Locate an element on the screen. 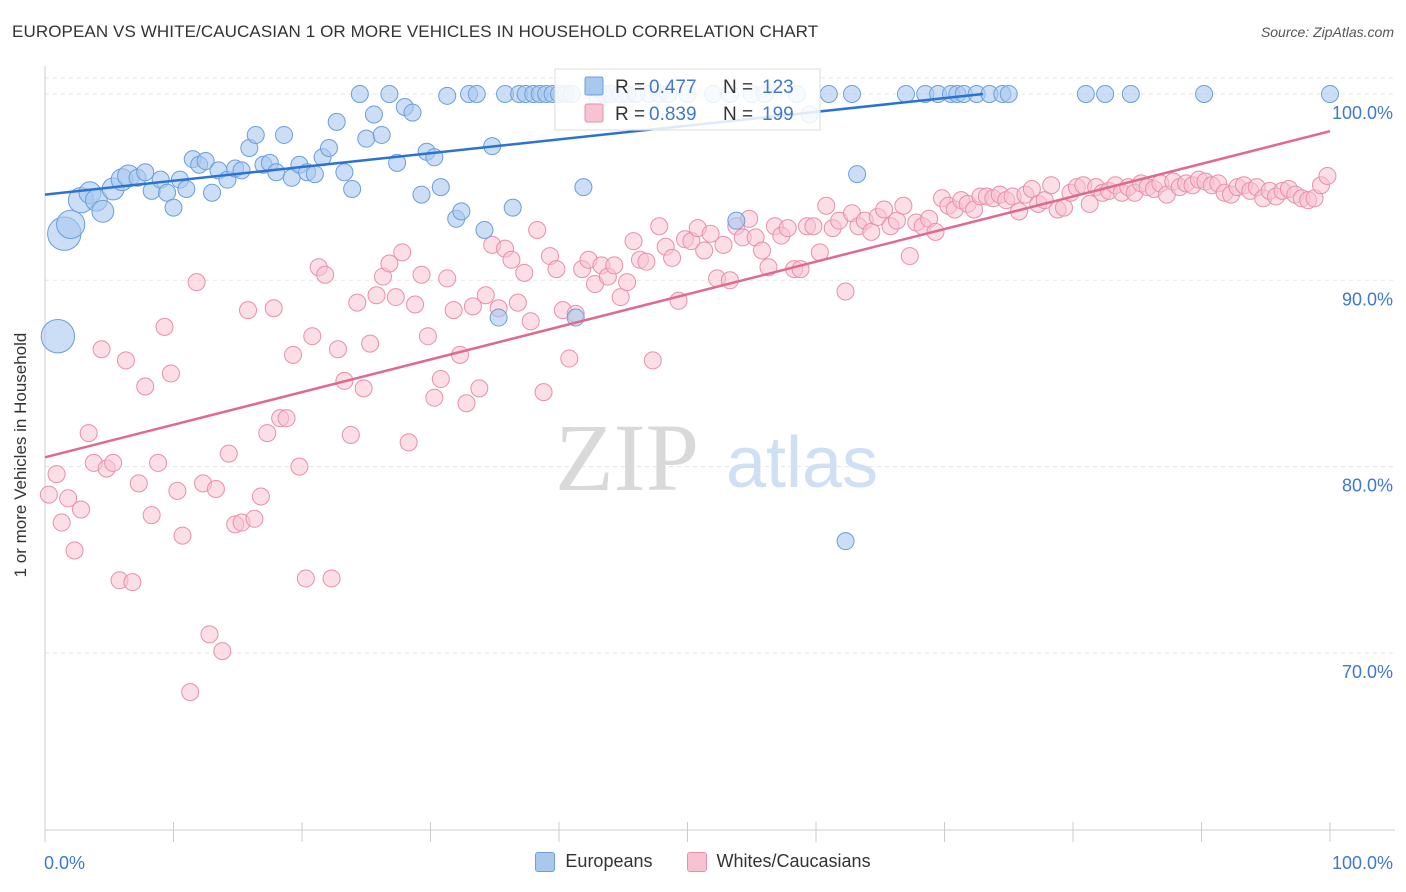  y-tick-label: 70.0% is located at coordinates (1367, 672).